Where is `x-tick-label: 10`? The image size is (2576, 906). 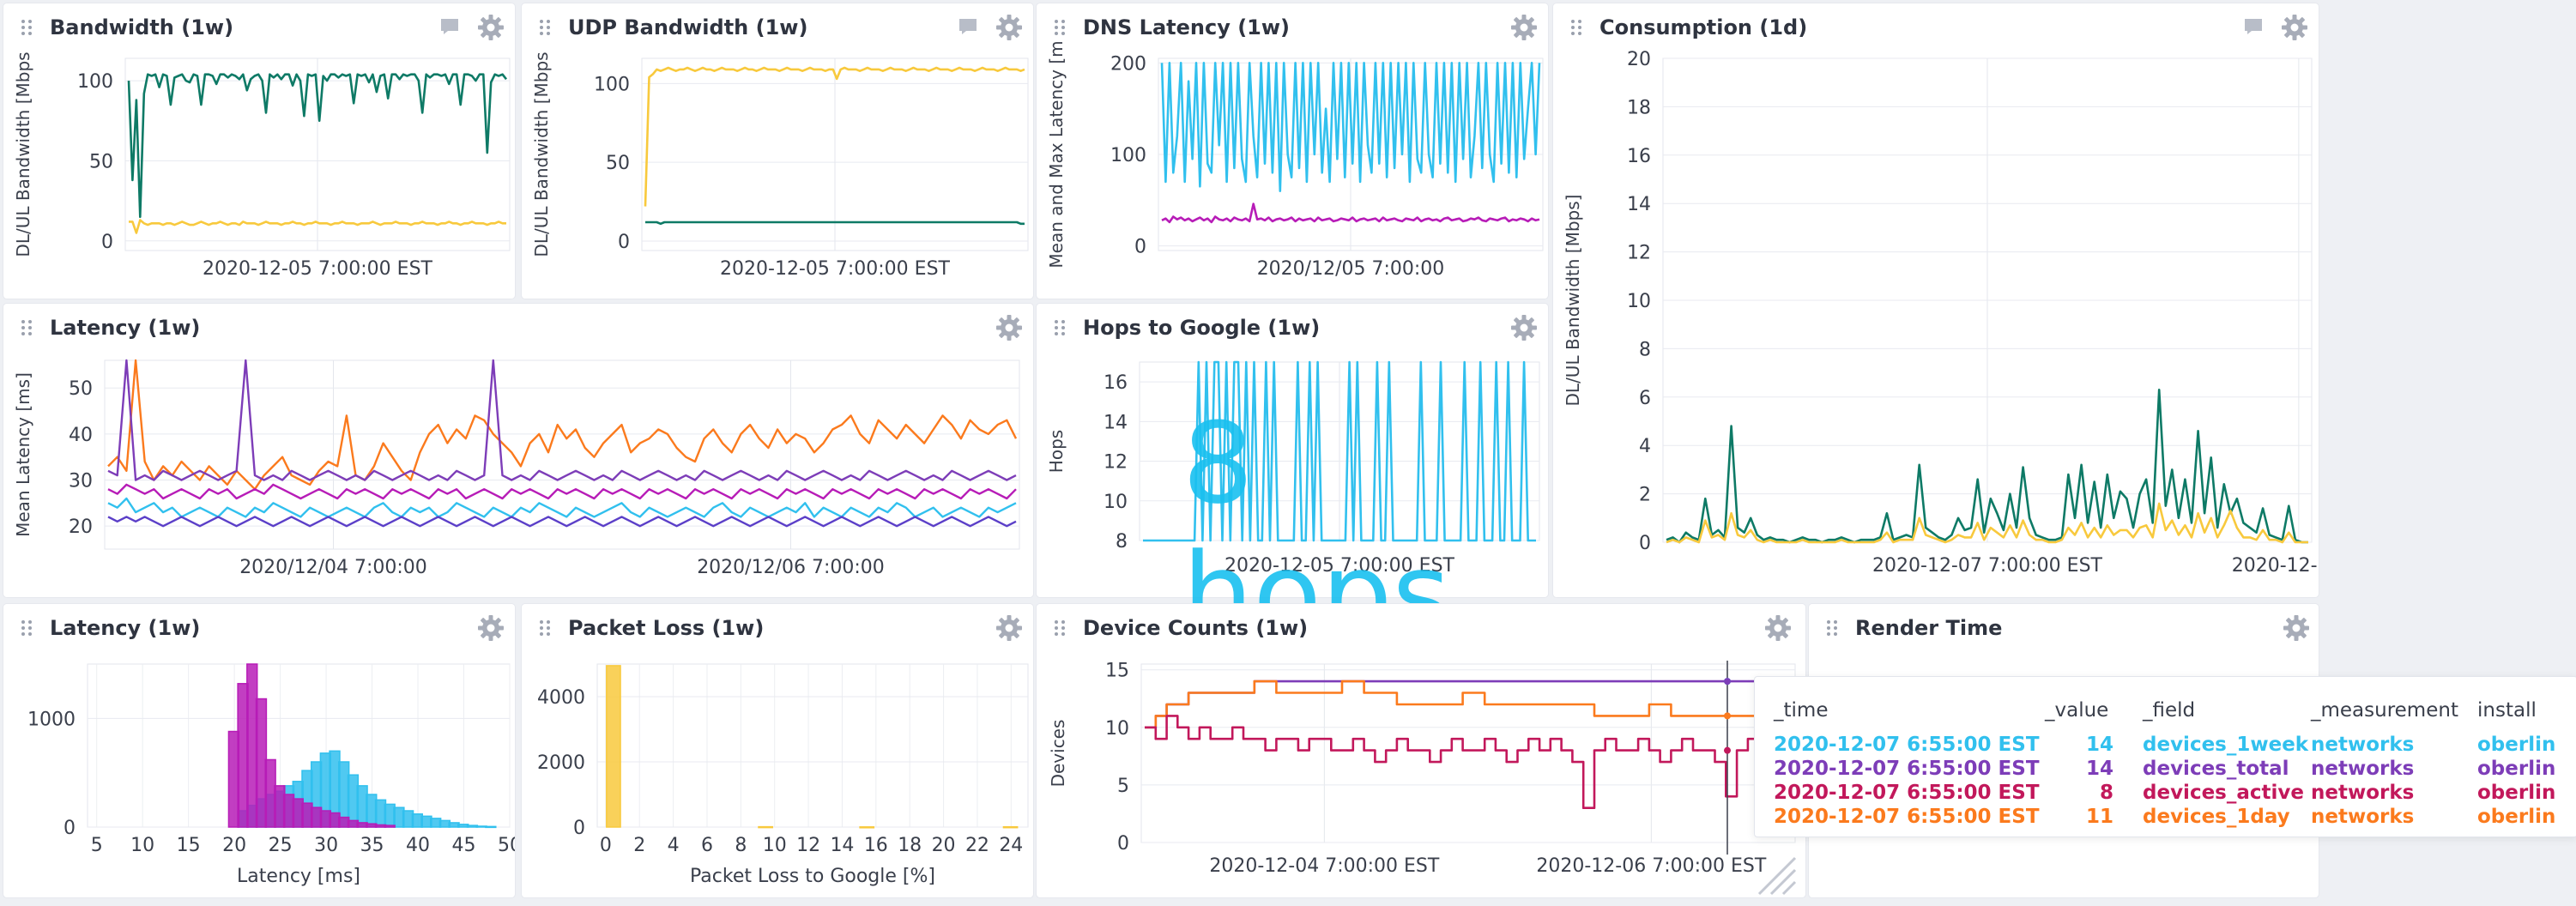 x-tick-label: 10 is located at coordinates (142, 845).